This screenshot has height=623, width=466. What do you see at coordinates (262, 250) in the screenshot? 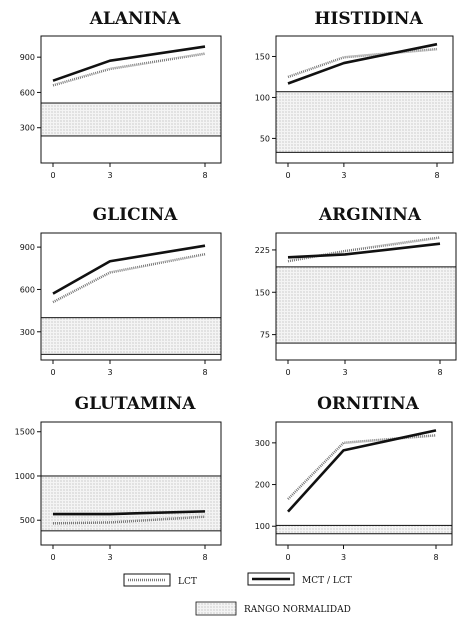
I see `y-tick-label: 225` at bounding box center [262, 250].